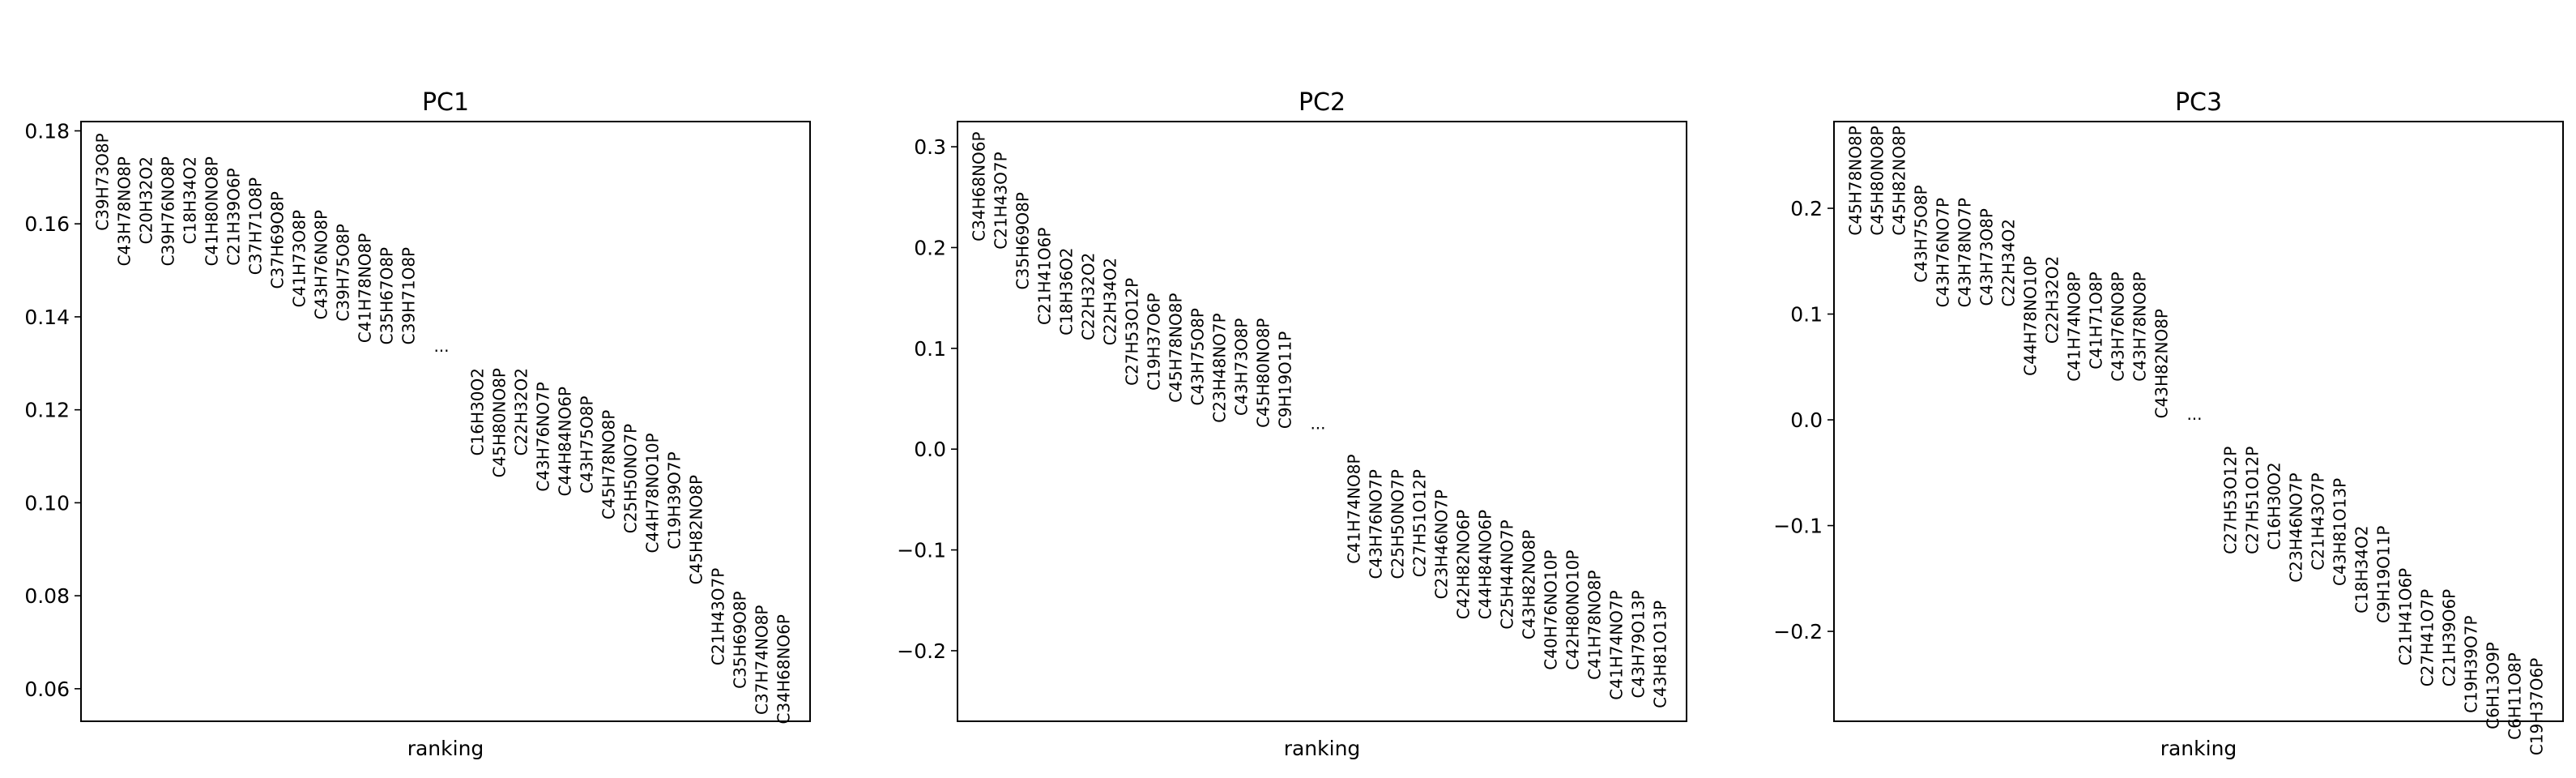  I want to click on gene-label-pc3: C23H46NO7P, so click(2296, 527).